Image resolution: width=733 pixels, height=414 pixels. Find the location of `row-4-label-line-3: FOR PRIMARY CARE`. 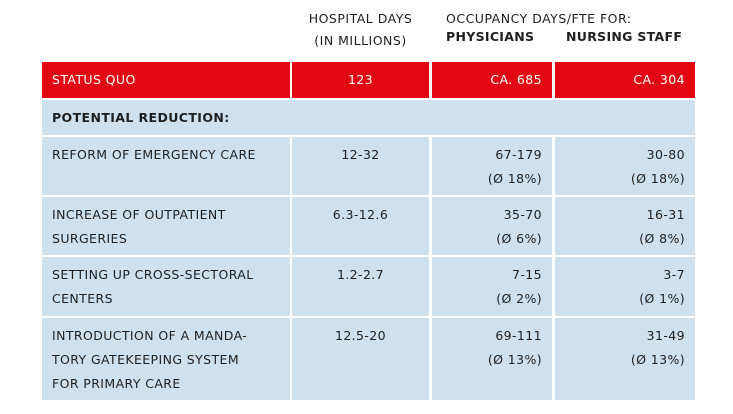

row-4-label-line-3: FOR PRIMARY CARE is located at coordinates (116, 383).